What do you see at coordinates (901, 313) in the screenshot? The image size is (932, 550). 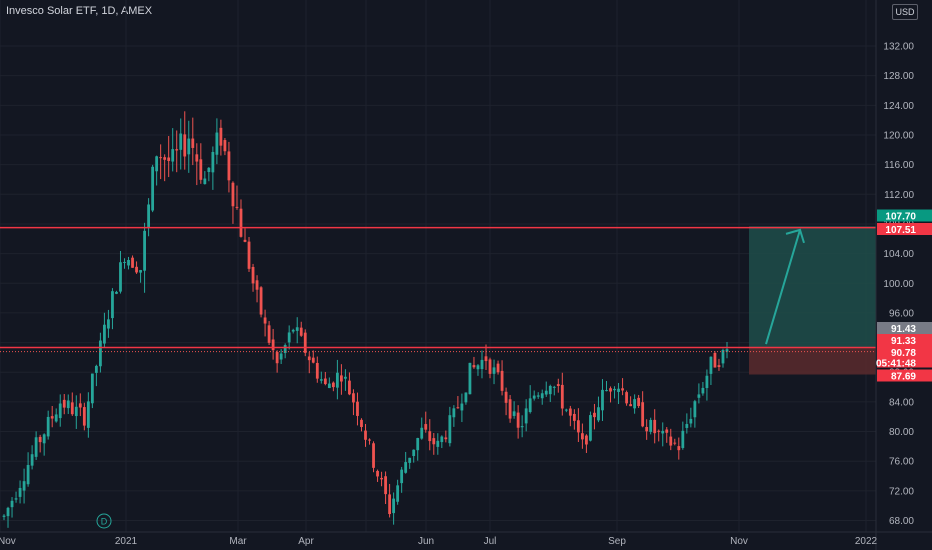 I see `y-tick-label: 96.00` at bounding box center [901, 313].